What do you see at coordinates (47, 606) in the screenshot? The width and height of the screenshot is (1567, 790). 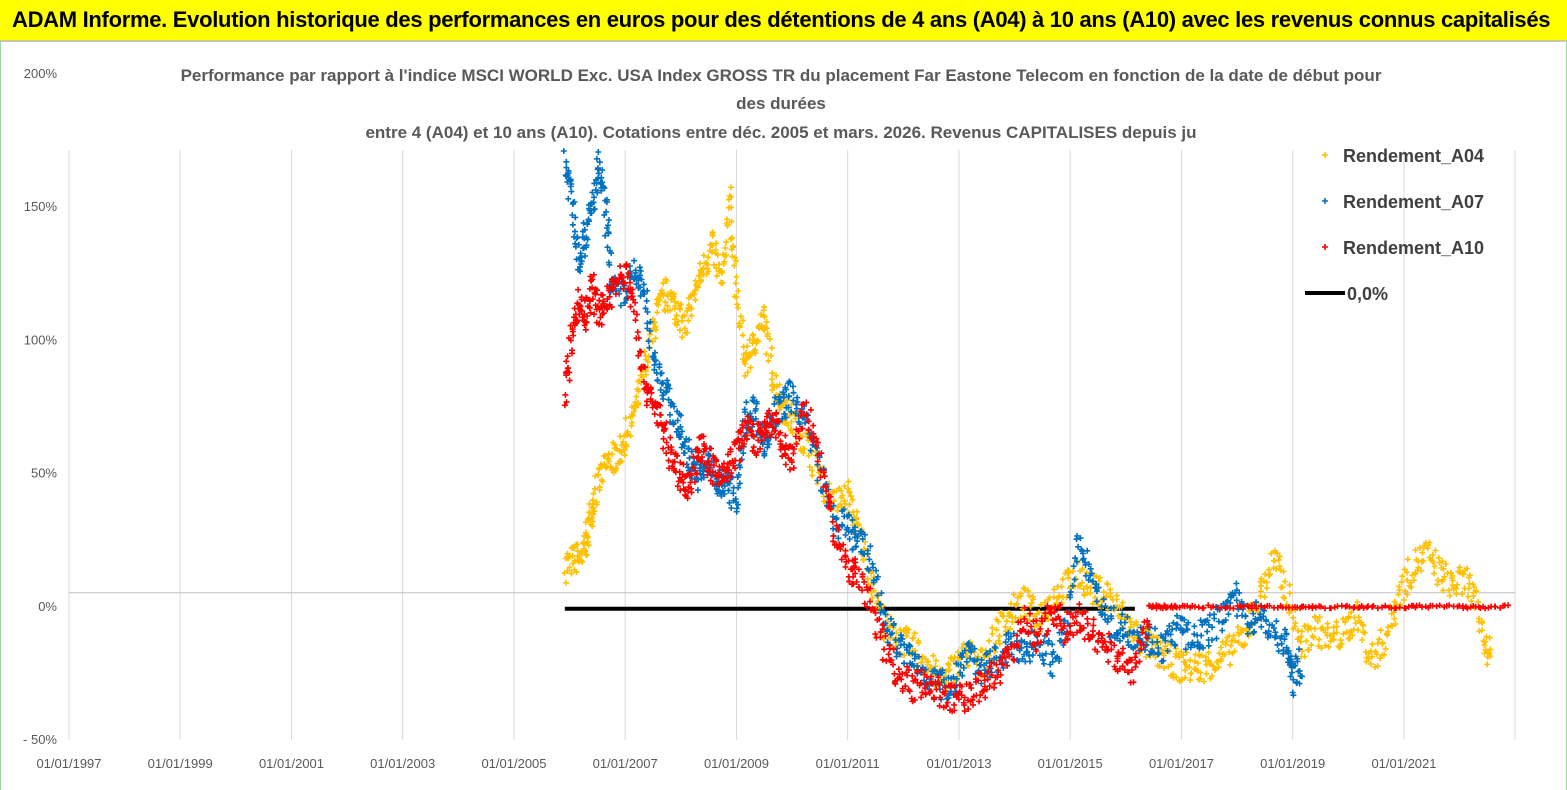 I see `y-tick-label: 0%` at bounding box center [47, 606].